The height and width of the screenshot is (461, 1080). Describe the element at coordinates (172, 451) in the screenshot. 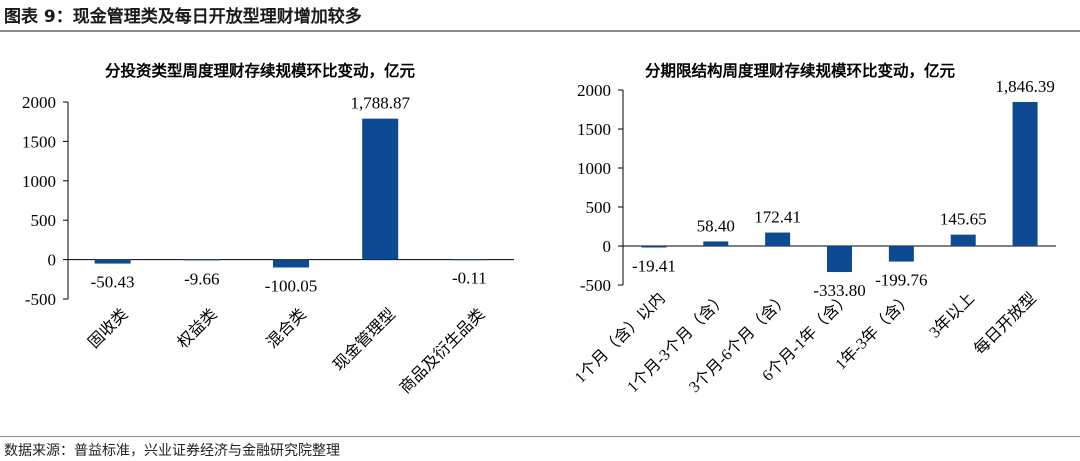

I see `source-note: 数据来源：普益标准，兴业证券经济与金融研究院整理` at that location.